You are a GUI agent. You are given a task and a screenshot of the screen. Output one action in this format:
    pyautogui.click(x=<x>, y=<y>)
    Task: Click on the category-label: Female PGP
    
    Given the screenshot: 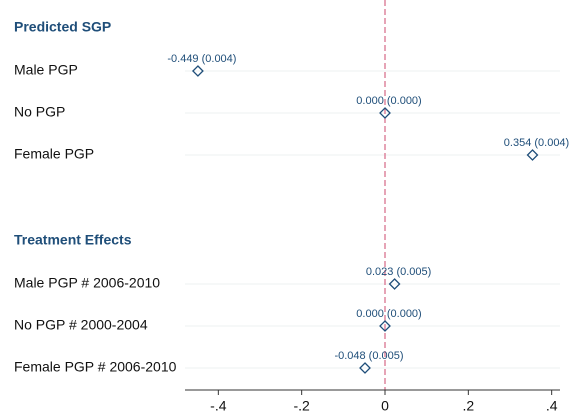 What is the action you would take?
    pyautogui.click(x=54, y=154)
    